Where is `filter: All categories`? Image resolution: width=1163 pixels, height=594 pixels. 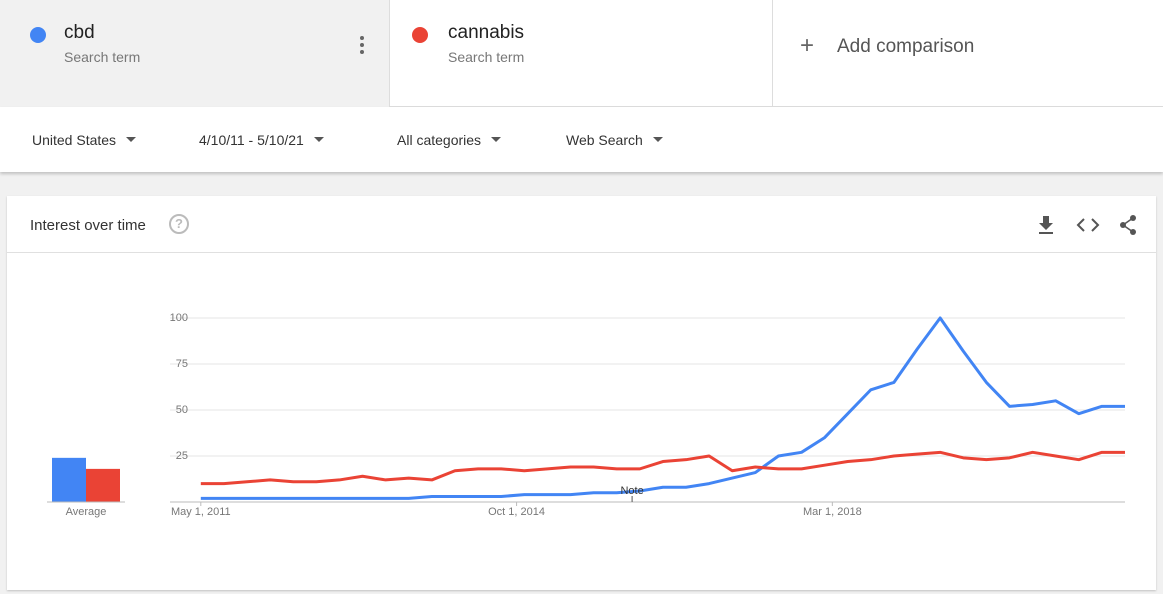 filter: All categories is located at coordinates (449, 140).